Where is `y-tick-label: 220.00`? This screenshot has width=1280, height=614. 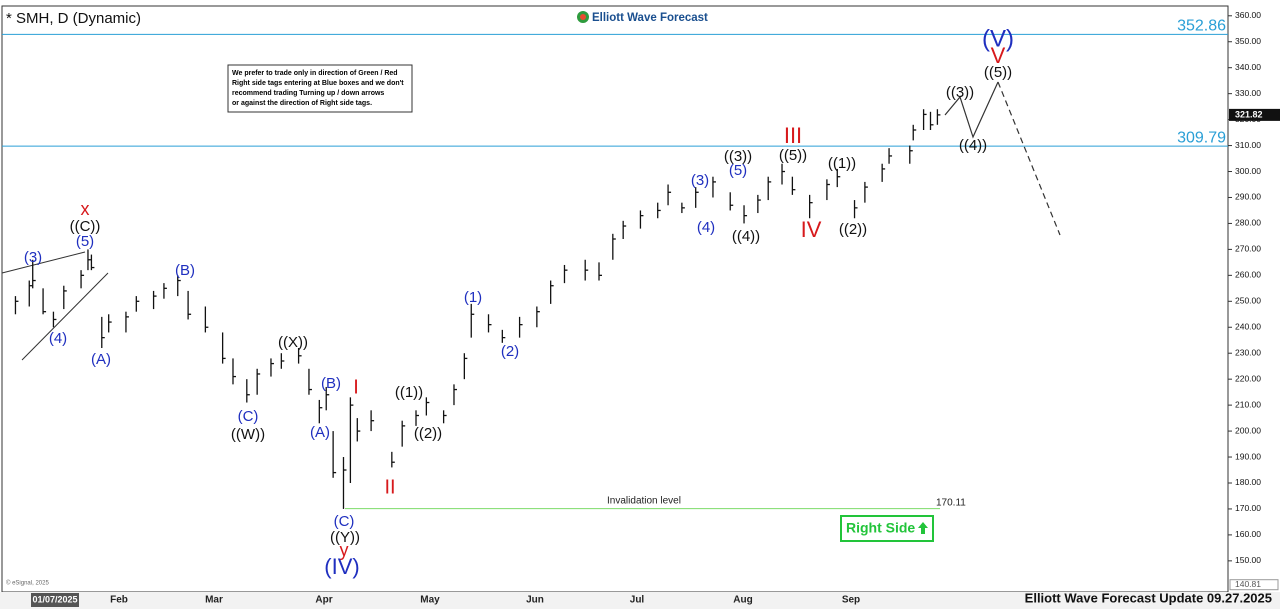
y-tick-label: 220.00 is located at coordinates (1248, 378).